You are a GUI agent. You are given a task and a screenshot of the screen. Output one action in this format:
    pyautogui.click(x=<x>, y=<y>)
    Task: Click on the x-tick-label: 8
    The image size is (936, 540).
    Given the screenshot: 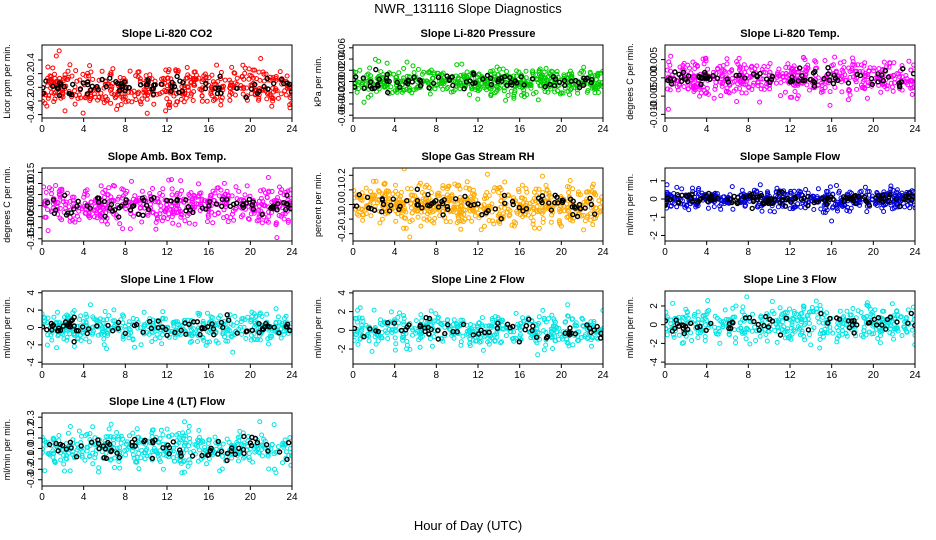 What is the action you would take?
    pyautogui.click(x=126, y=375)
    